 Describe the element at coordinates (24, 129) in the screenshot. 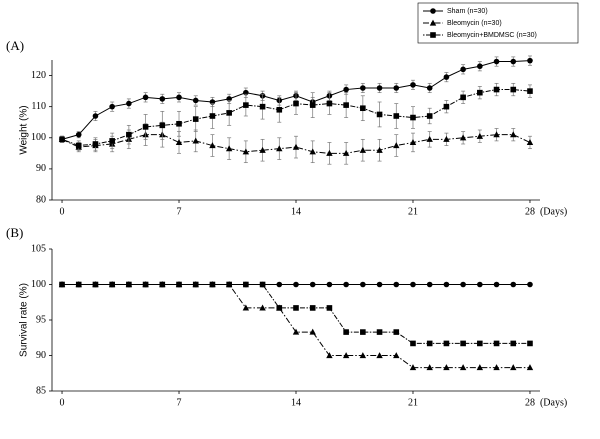

I see `y-axis-label: Weight (%)` at that location.